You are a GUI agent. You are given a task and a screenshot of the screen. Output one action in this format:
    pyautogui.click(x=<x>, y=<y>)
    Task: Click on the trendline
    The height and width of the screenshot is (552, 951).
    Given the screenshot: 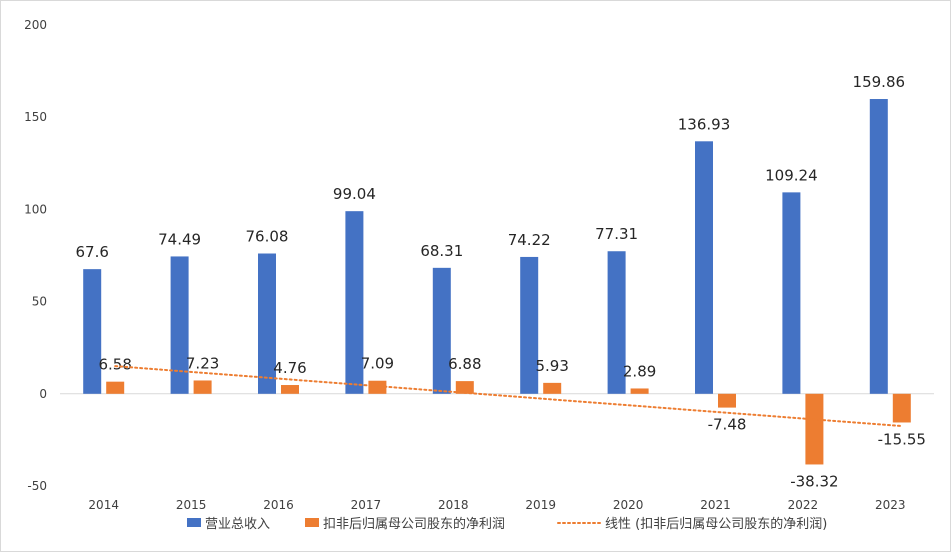 What is the action you would take?
    pyautogui.click(x=508, y=396)
    